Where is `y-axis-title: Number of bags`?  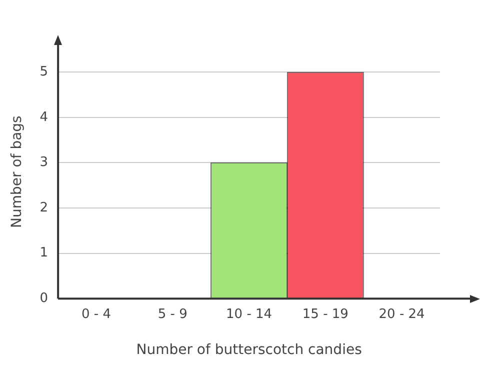 y-axis-title: Number of bags is located at coordinates (17, 172).